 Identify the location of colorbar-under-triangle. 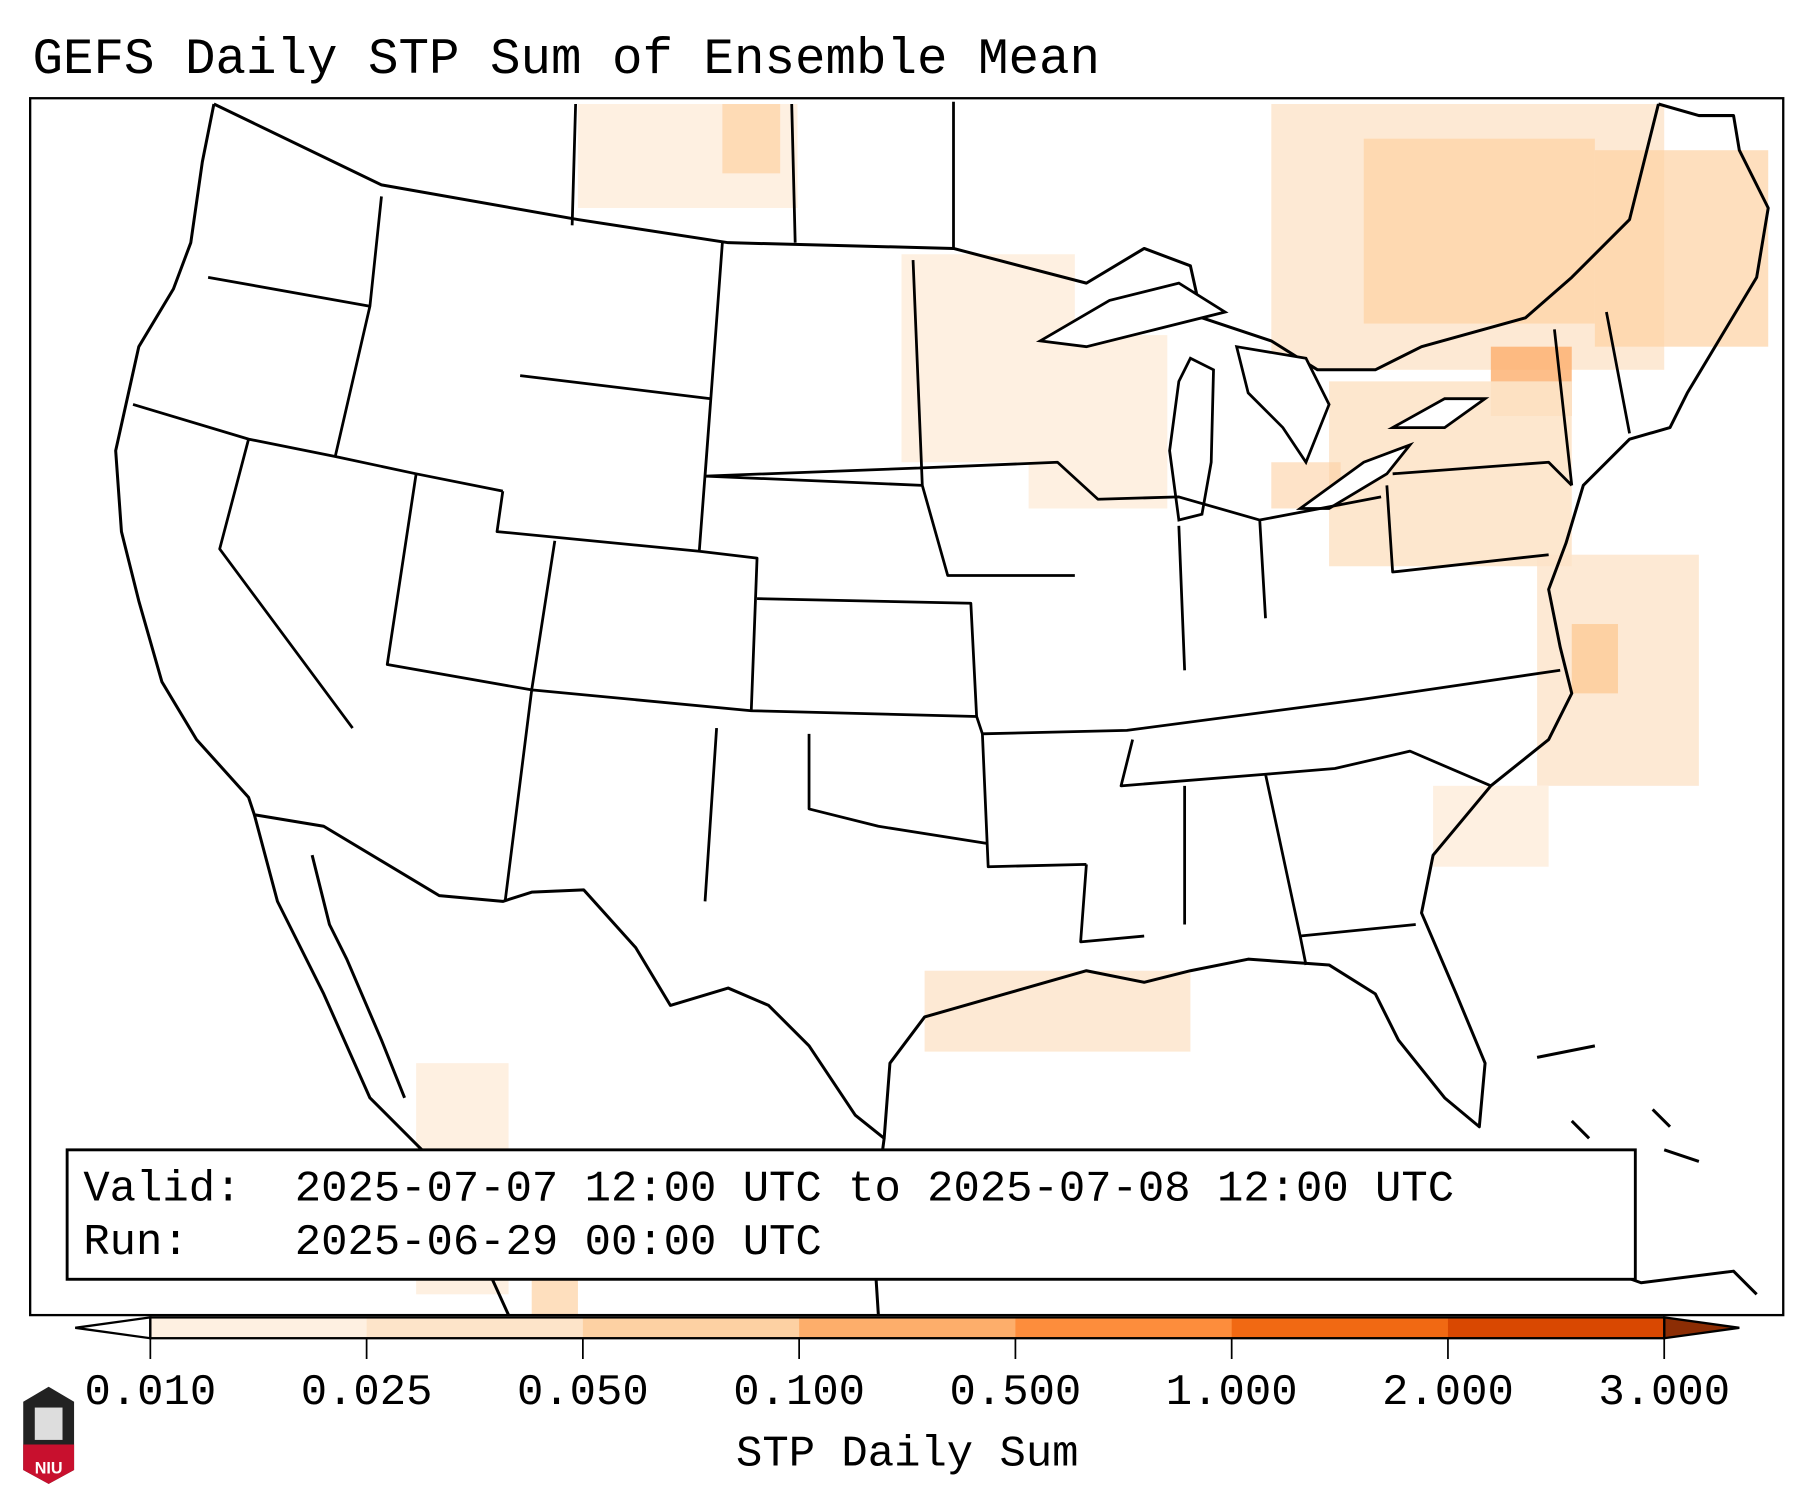
(113, 1328).